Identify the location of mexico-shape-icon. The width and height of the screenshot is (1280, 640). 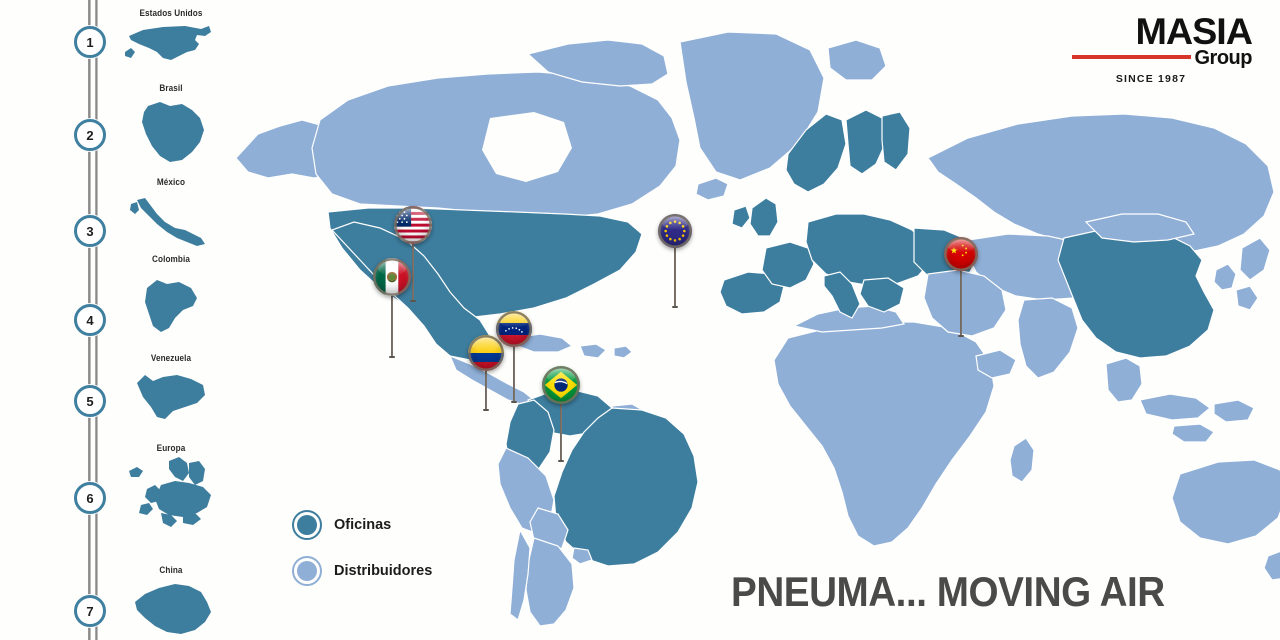
(171, 222).